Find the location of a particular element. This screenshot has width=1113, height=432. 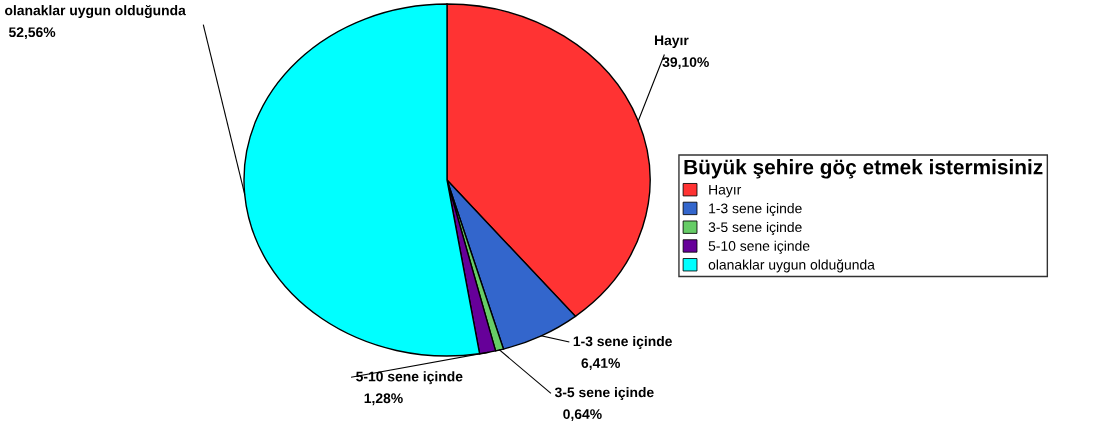

legend-label: olanaklar uygun olduğunda is located at coordinates (791, 266).